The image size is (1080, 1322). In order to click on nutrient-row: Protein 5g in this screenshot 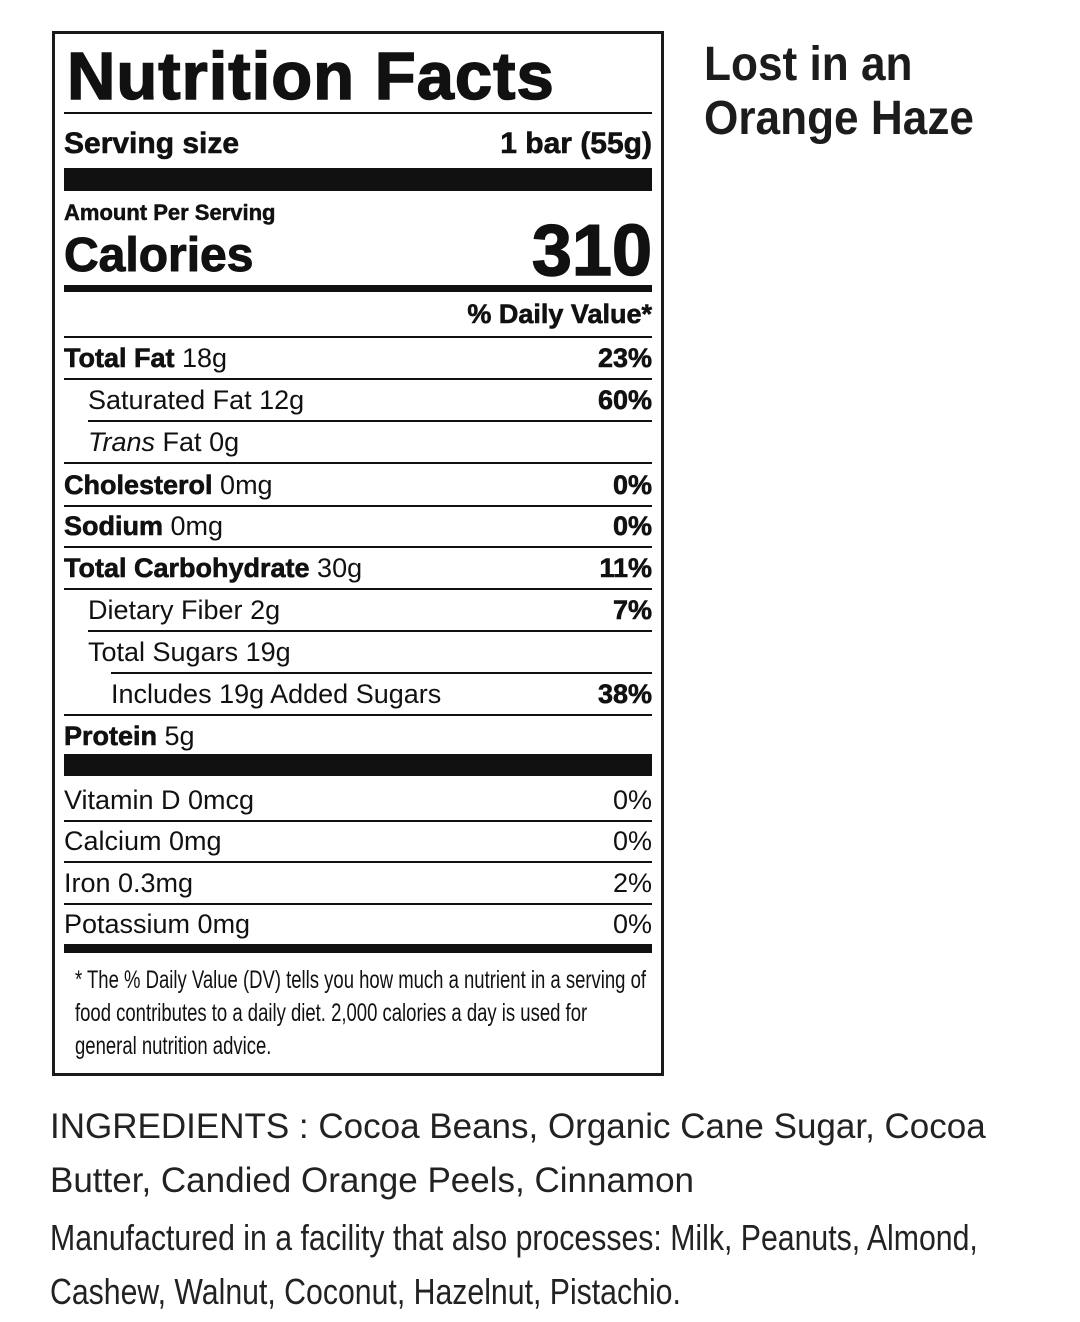, I will do `click(358, 736)`.